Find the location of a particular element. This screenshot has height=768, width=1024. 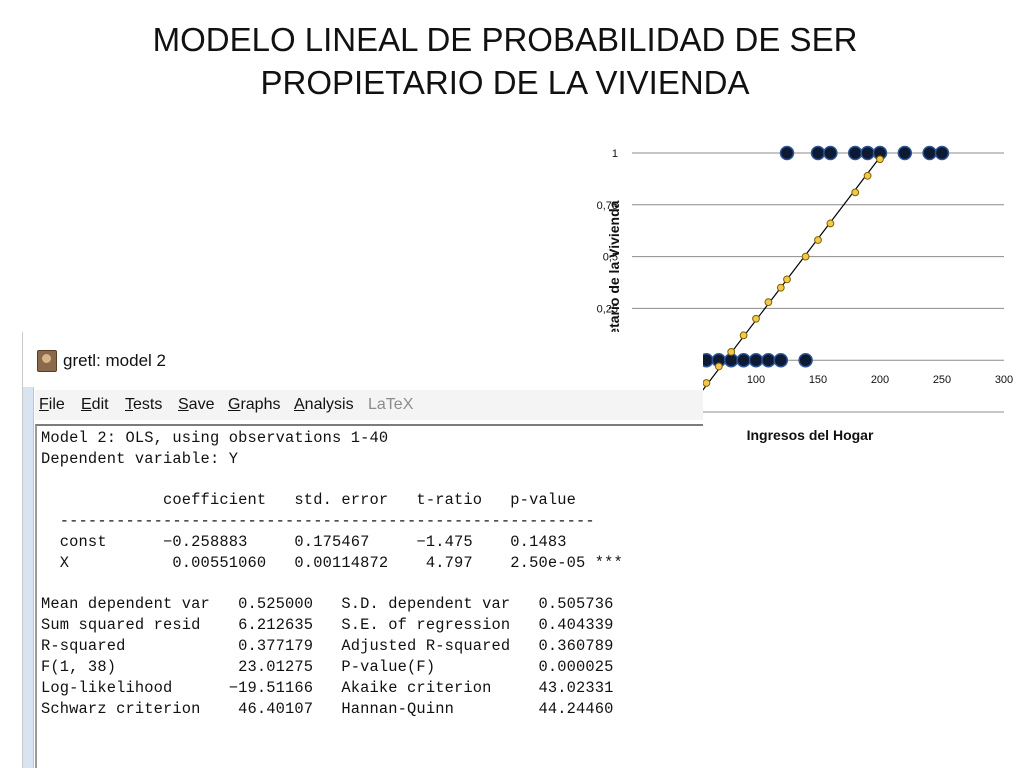

x-tick-label: 300 is located at coordinates (1004, 380).